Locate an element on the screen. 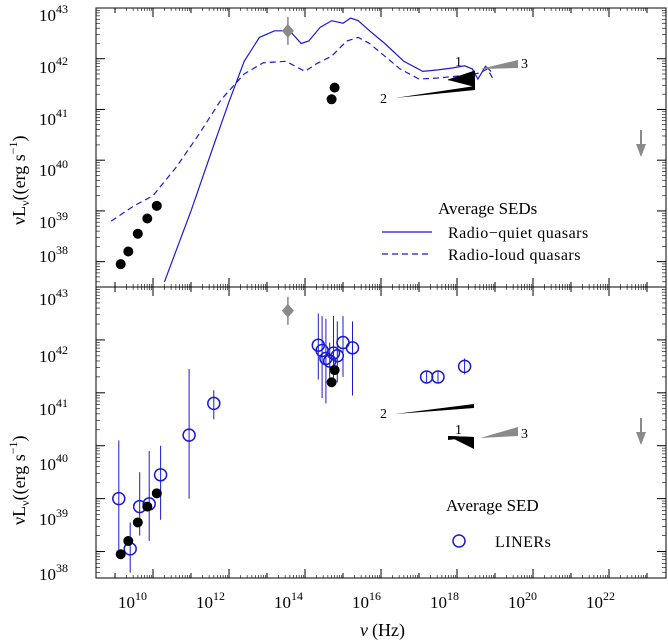 This screenshot has height=643, width=668. bottom-y-tick-label-39: 1039 is located at coordinates (53, 517).